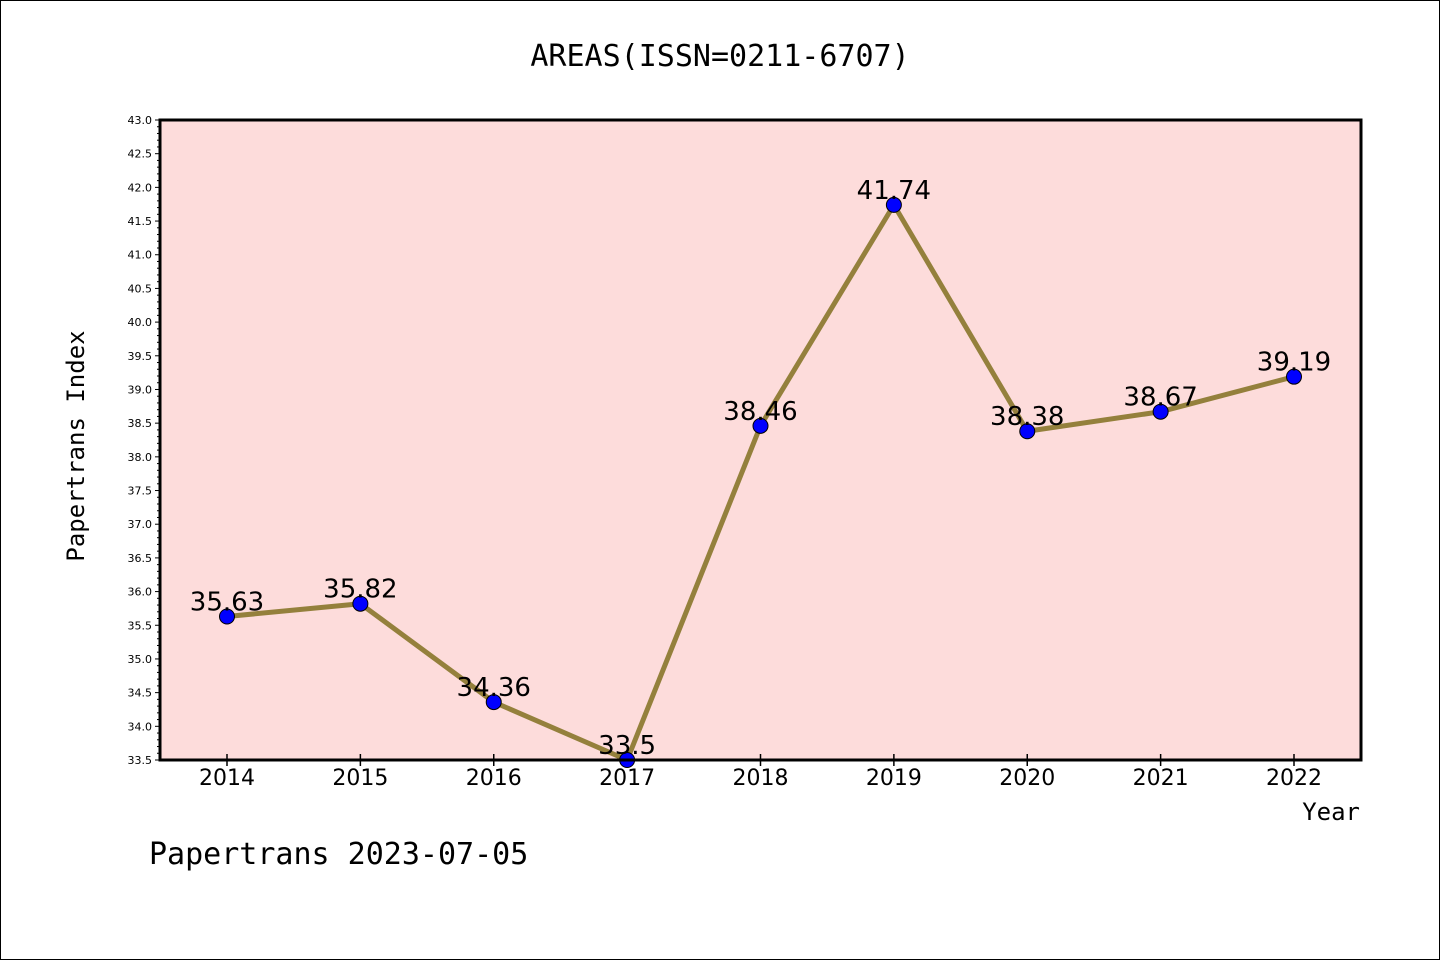  What do you see at coordinates (140, 592) in the screenshot?
I see `y-tick-label: 36.0` at bounding box center [140, 592].